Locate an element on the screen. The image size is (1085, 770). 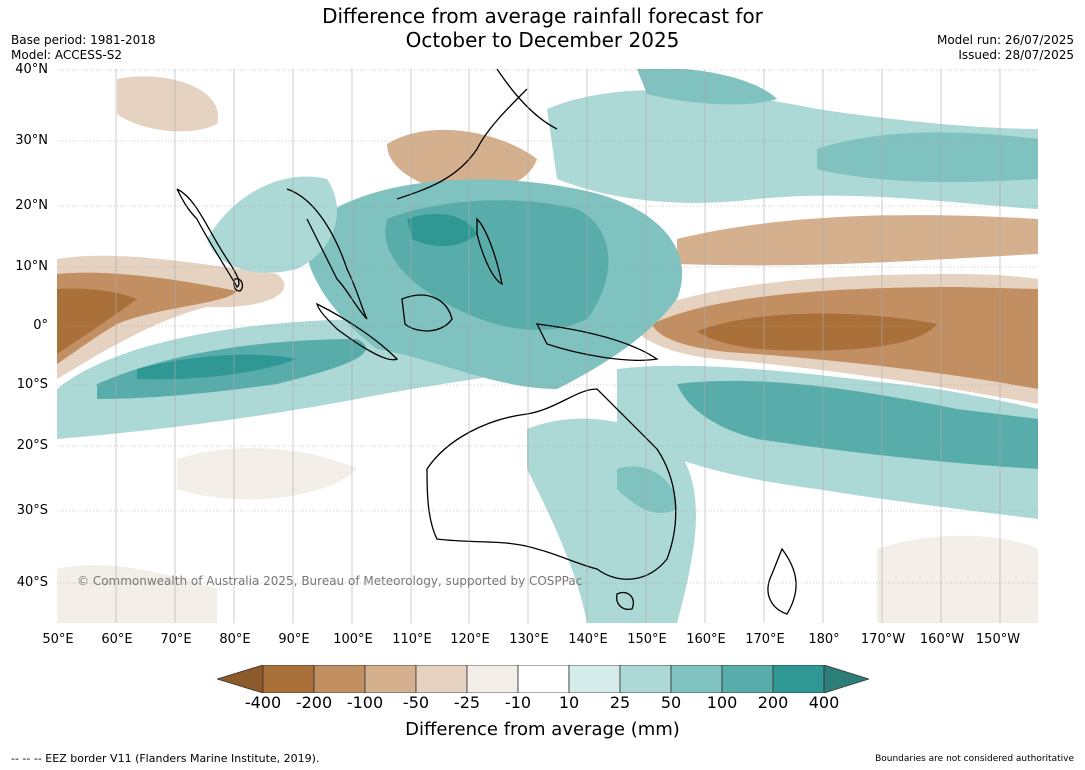
coast-philippines is located at coordinates (489, 251).